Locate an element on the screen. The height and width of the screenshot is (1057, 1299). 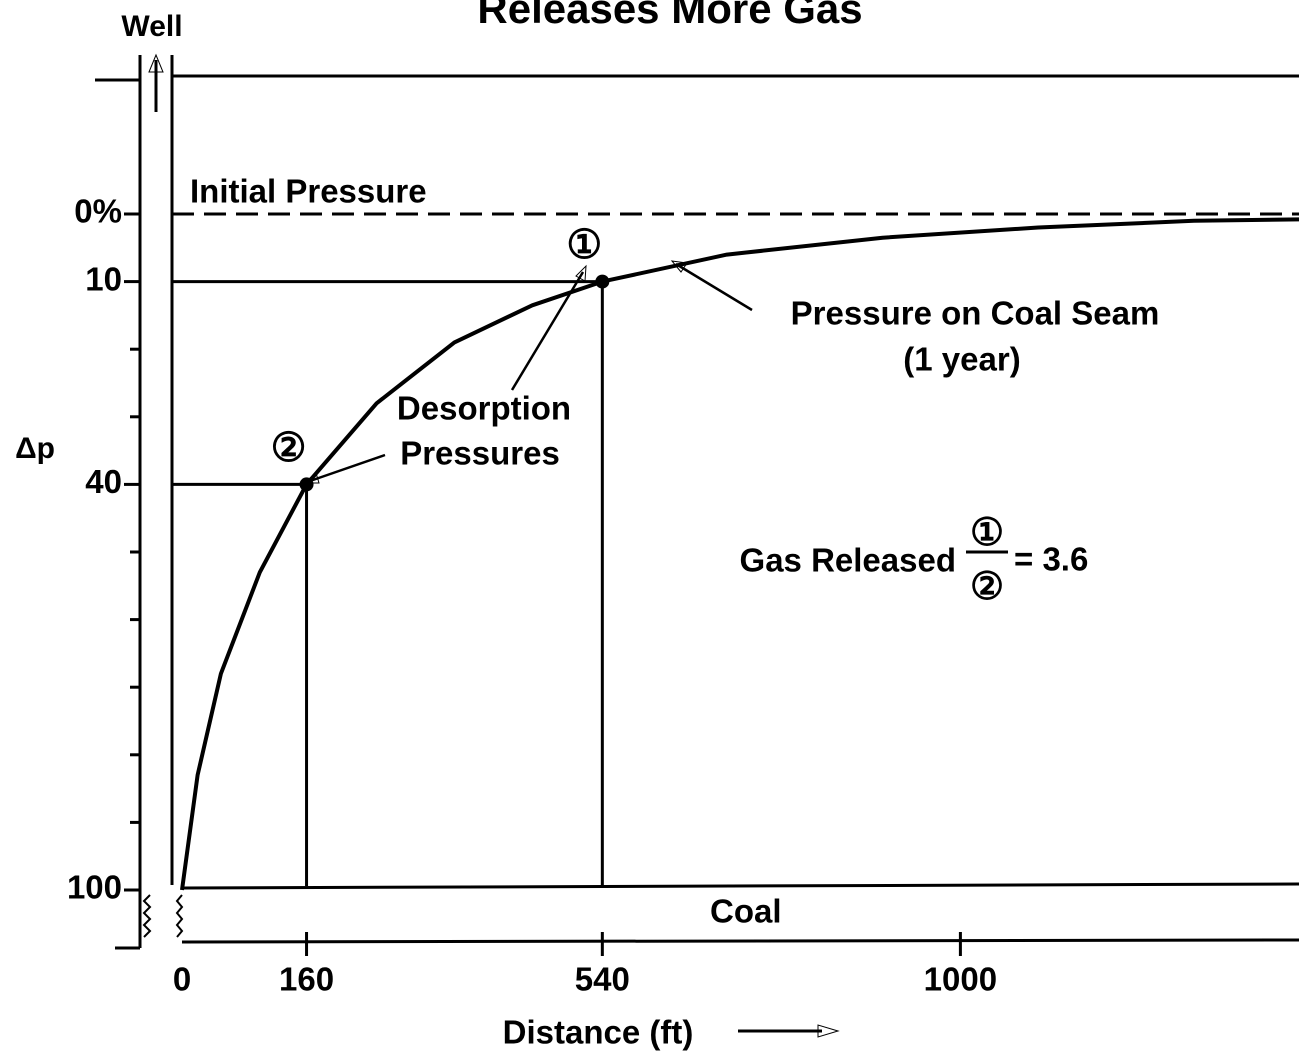
y-tick-label: 10 is located at coordinates (103, 278).